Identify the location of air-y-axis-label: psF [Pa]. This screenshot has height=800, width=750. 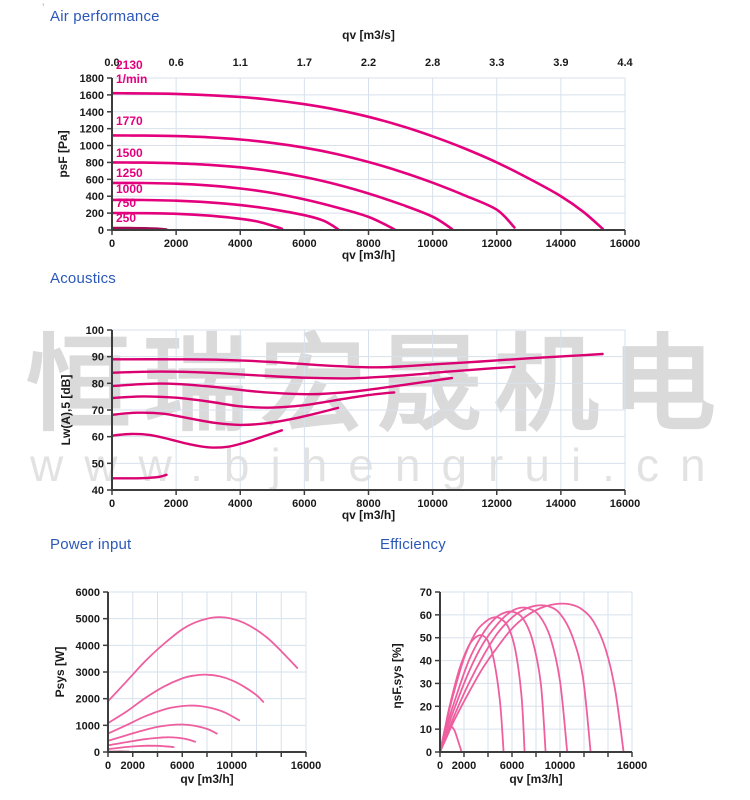
(63, 154).